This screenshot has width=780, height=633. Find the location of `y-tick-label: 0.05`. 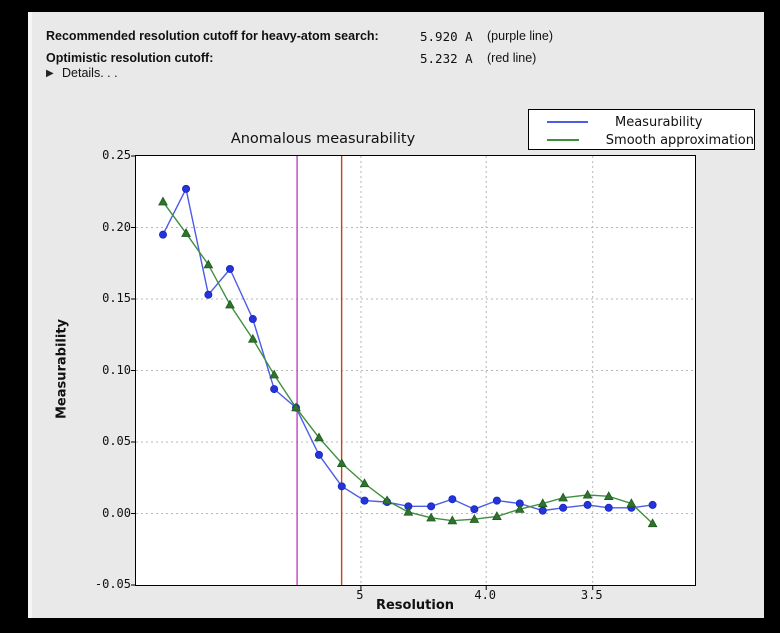

y-tick-label: 0.05 is located at coordinates (116, 441).